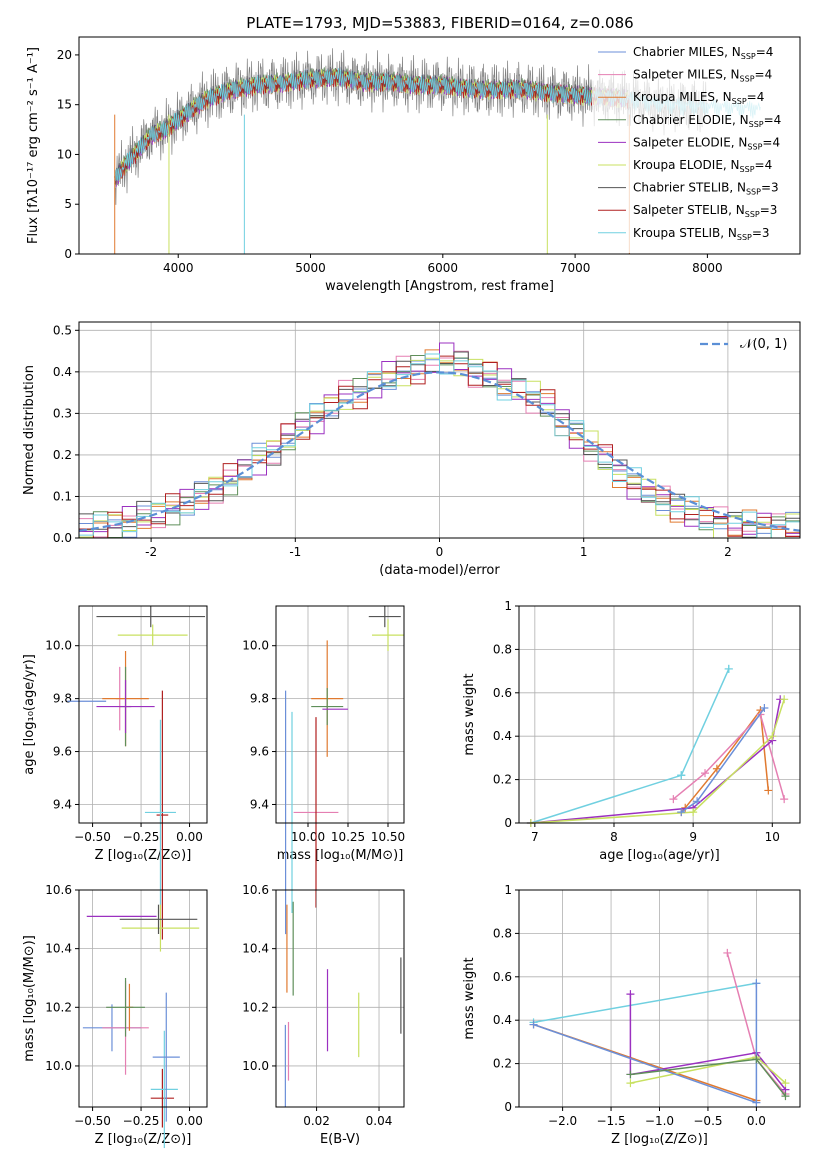 The width and height of the screenshot is (819, 1170). What do you see at coordinates (702, 76) in the screenshot?
I see `legend-entry: Salpeter MILES, NSSP=4` at bounding box center [702, 76].